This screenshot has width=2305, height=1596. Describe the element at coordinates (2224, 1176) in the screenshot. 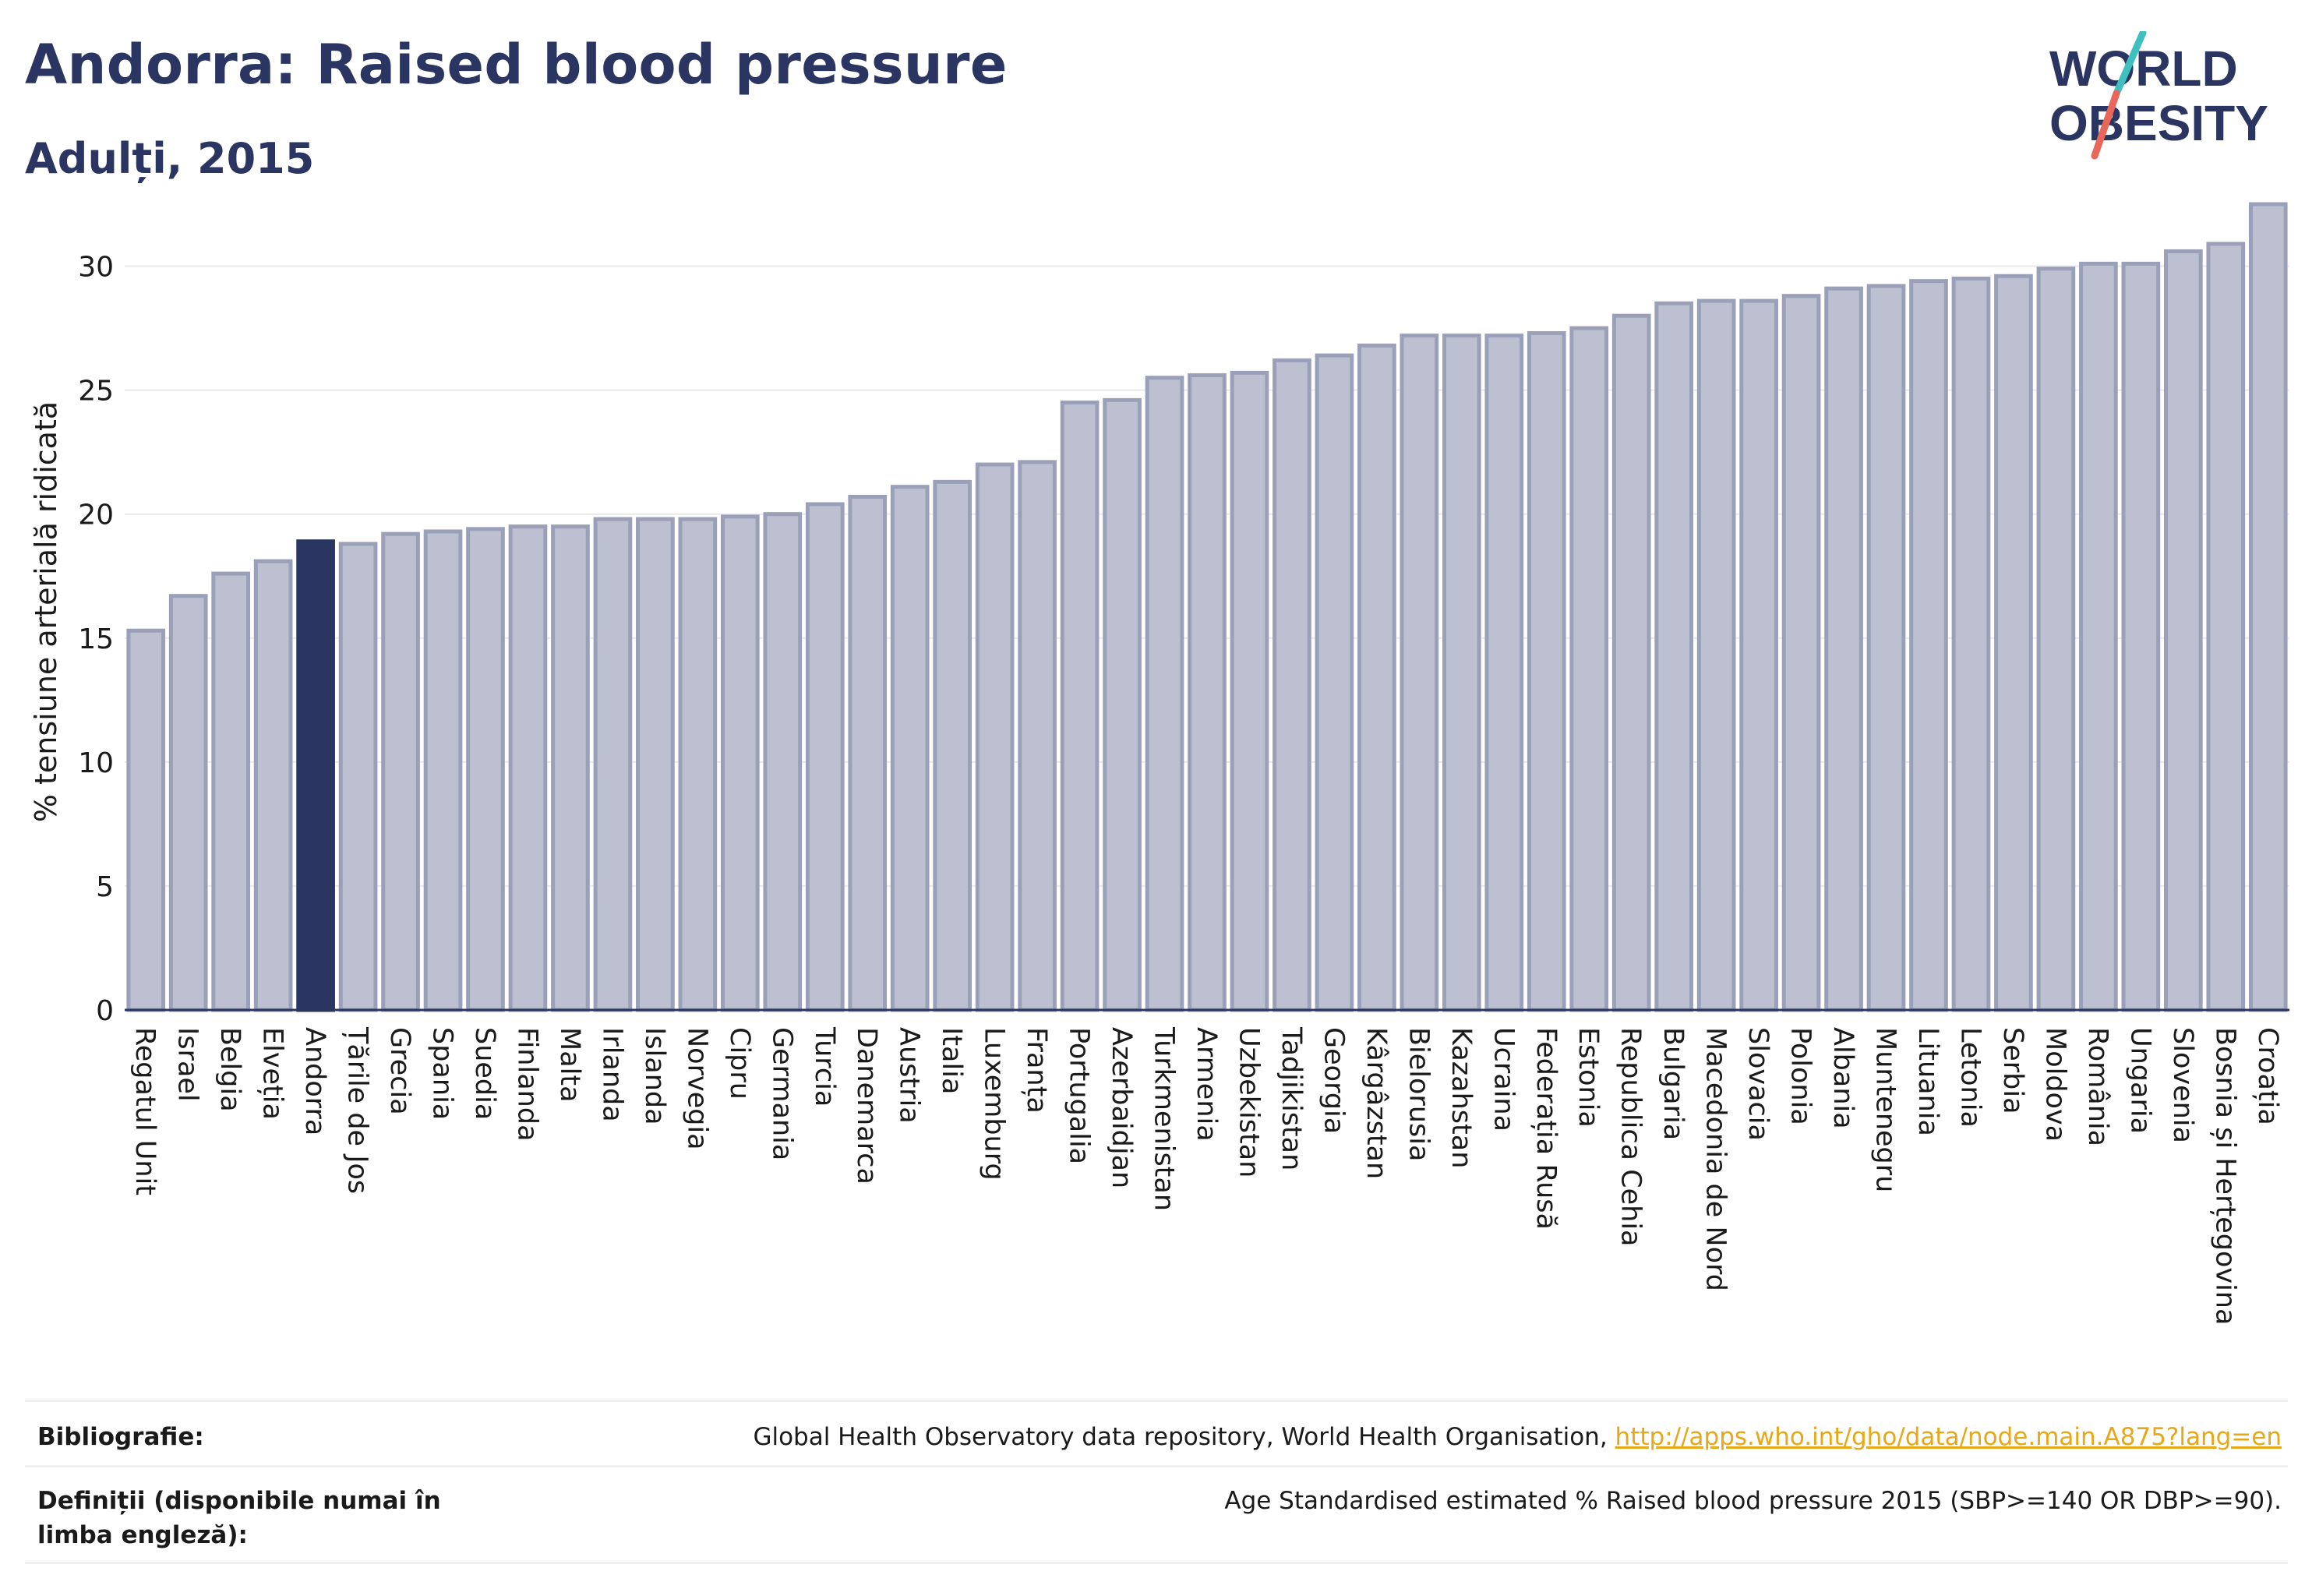

I see `x-tick-label: Bosnia și Herțegovina` at that location.